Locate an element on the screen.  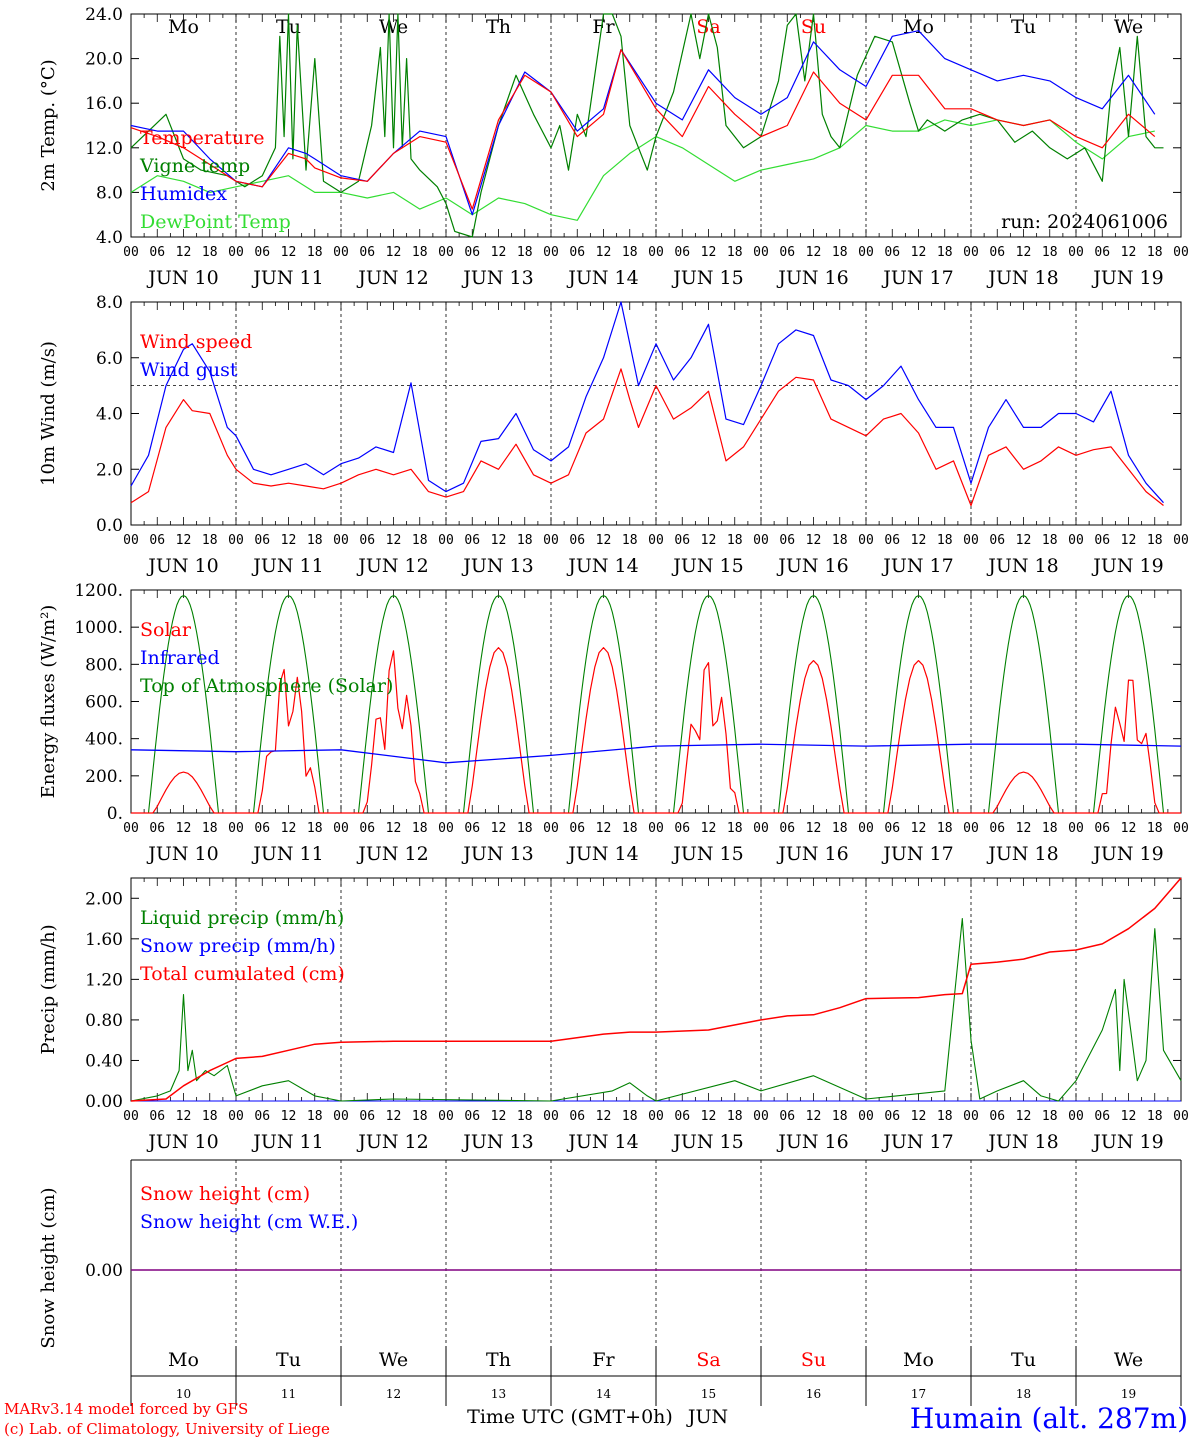
y-tick-label: 1.20 is located at coordinates (104, 980).